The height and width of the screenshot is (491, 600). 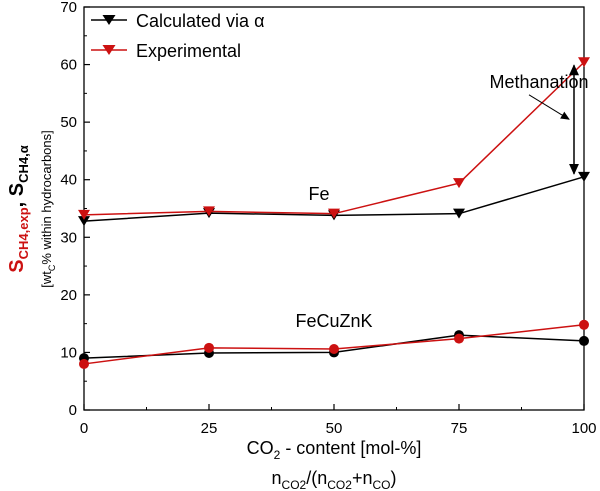 I want to click on y-tick-label: 60, so click(x=68, y=65).